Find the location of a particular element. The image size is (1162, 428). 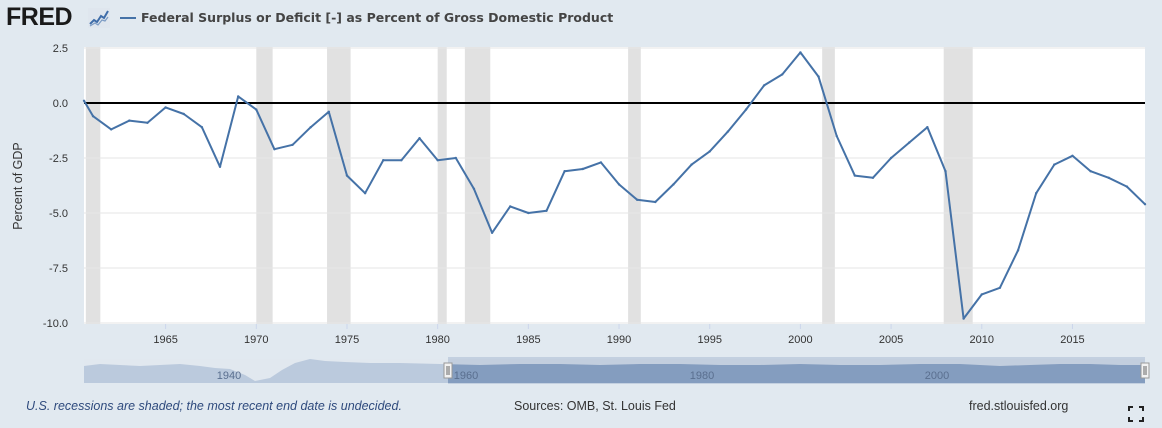

x-tick-label: 2010 is located at coordinates (982, 340).